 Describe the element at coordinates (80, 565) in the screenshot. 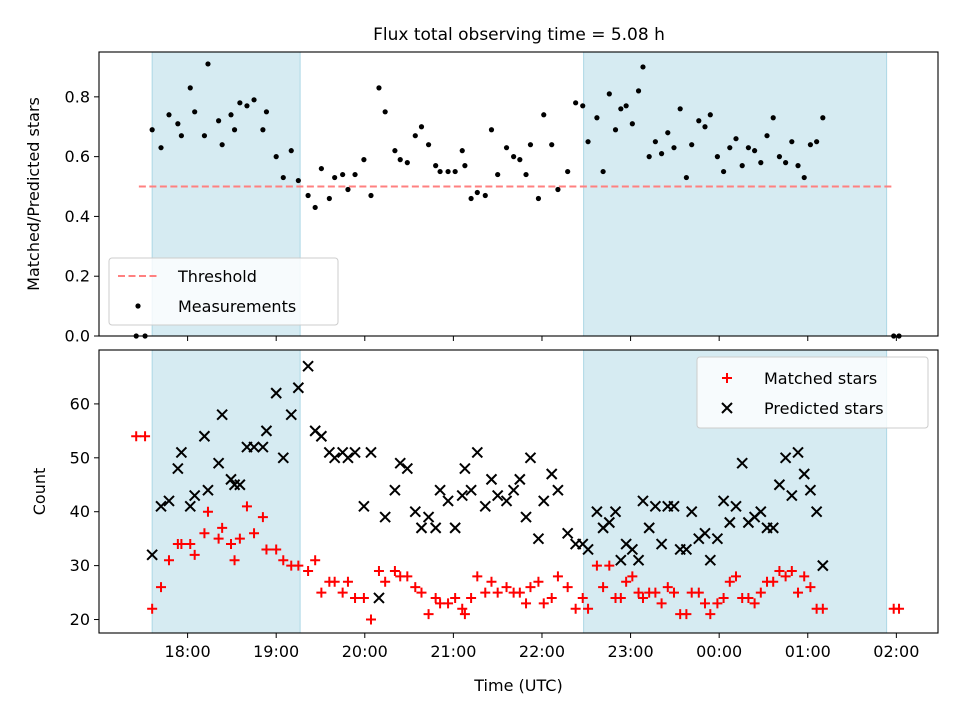

I see `y-tick-label: 30` at that location.